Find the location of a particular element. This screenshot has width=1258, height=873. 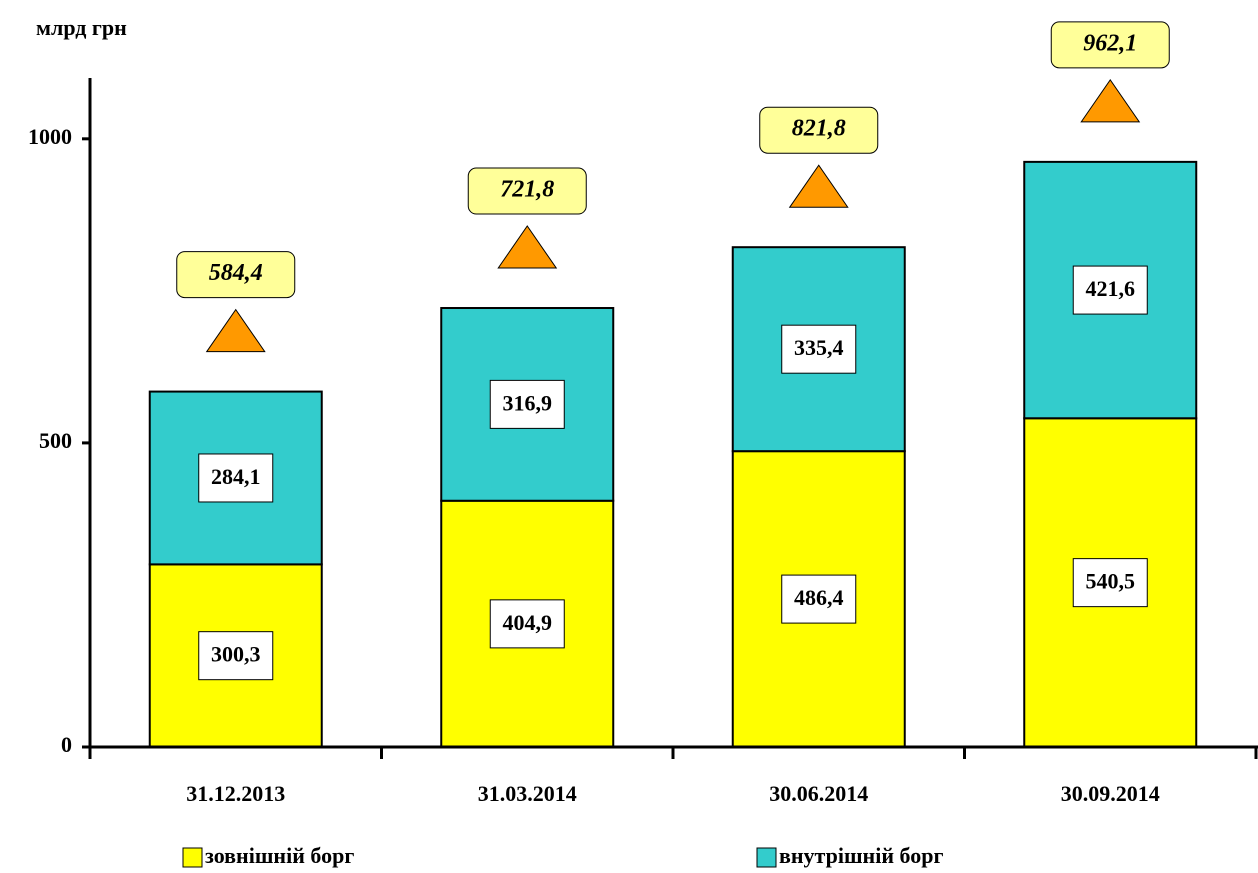

x-tick-label: 31.12.2013 is located at coordinates (235, 793).